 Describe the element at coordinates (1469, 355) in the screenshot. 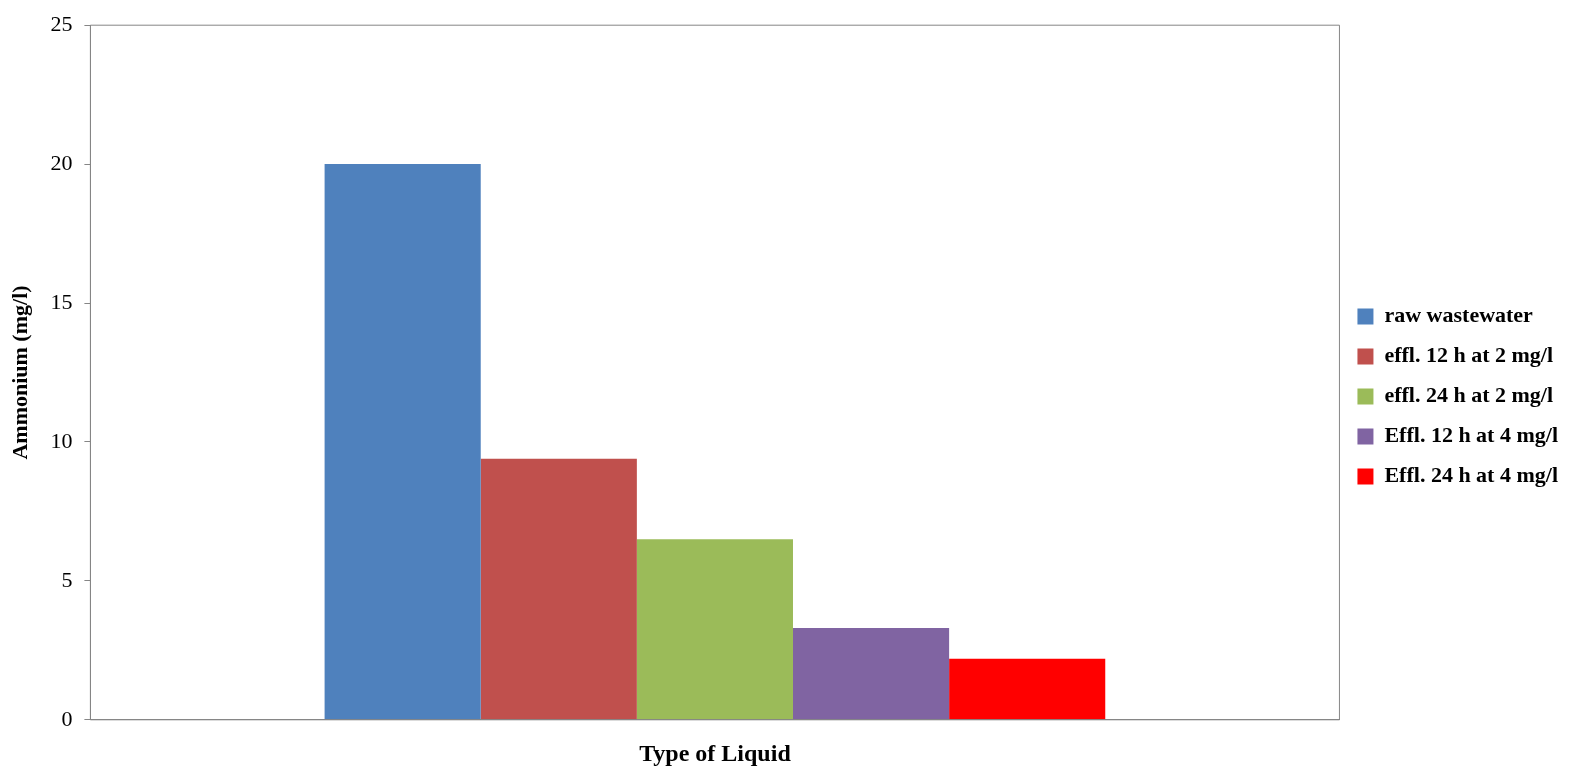

I see `legend-label: effl. 12 h at 2 mg/l` at that location.